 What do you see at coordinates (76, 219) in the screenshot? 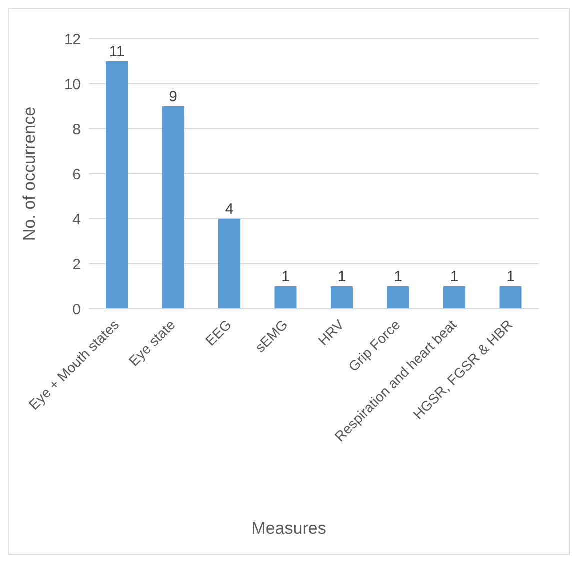
I see `y-tick-label: 4` at bounding box center [76, 219].